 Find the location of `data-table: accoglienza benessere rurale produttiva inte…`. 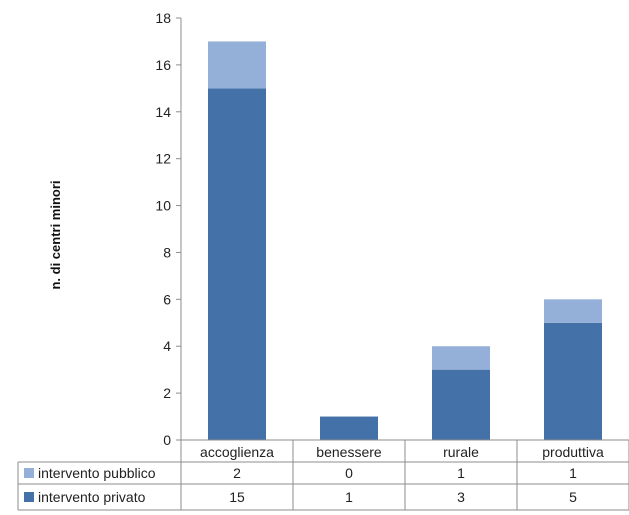

data-table: accoglienza benessere rurale produttiva inte… is located at coordinates (323, 475).